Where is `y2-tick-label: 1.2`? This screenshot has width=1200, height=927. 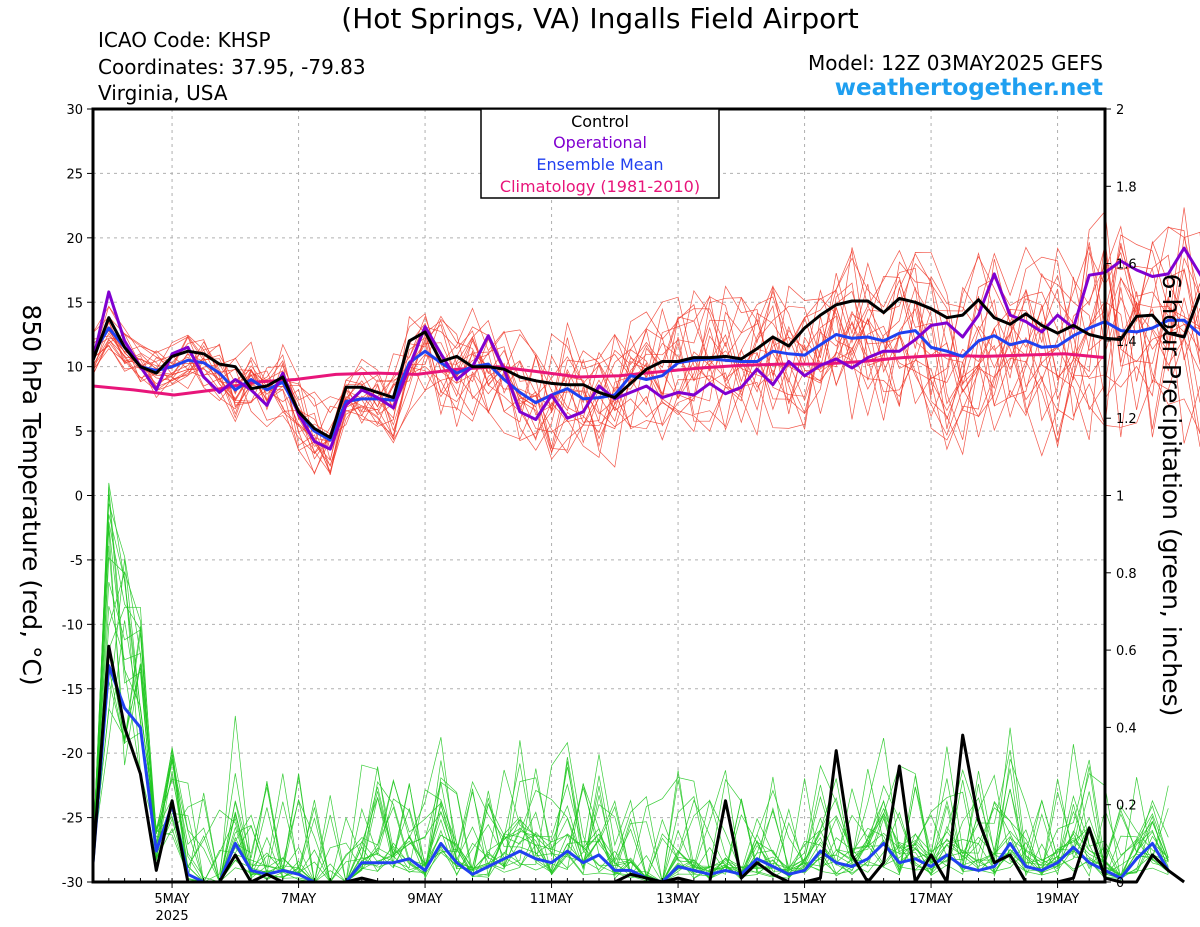 y2-tick-label: 1.2 is located at coordinates (1126, 419).